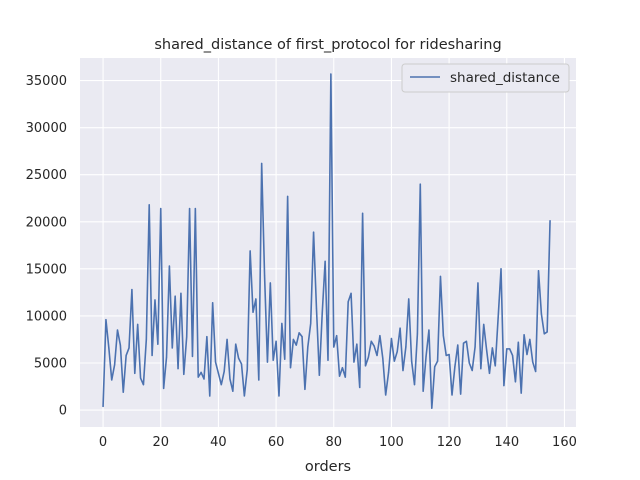 The width and height of the screenshot is (640, 480). What do you see at coordinates (46, 175) in the screenshot?
I see `y-tick-label: 25000` at bounding box center [46, 175].